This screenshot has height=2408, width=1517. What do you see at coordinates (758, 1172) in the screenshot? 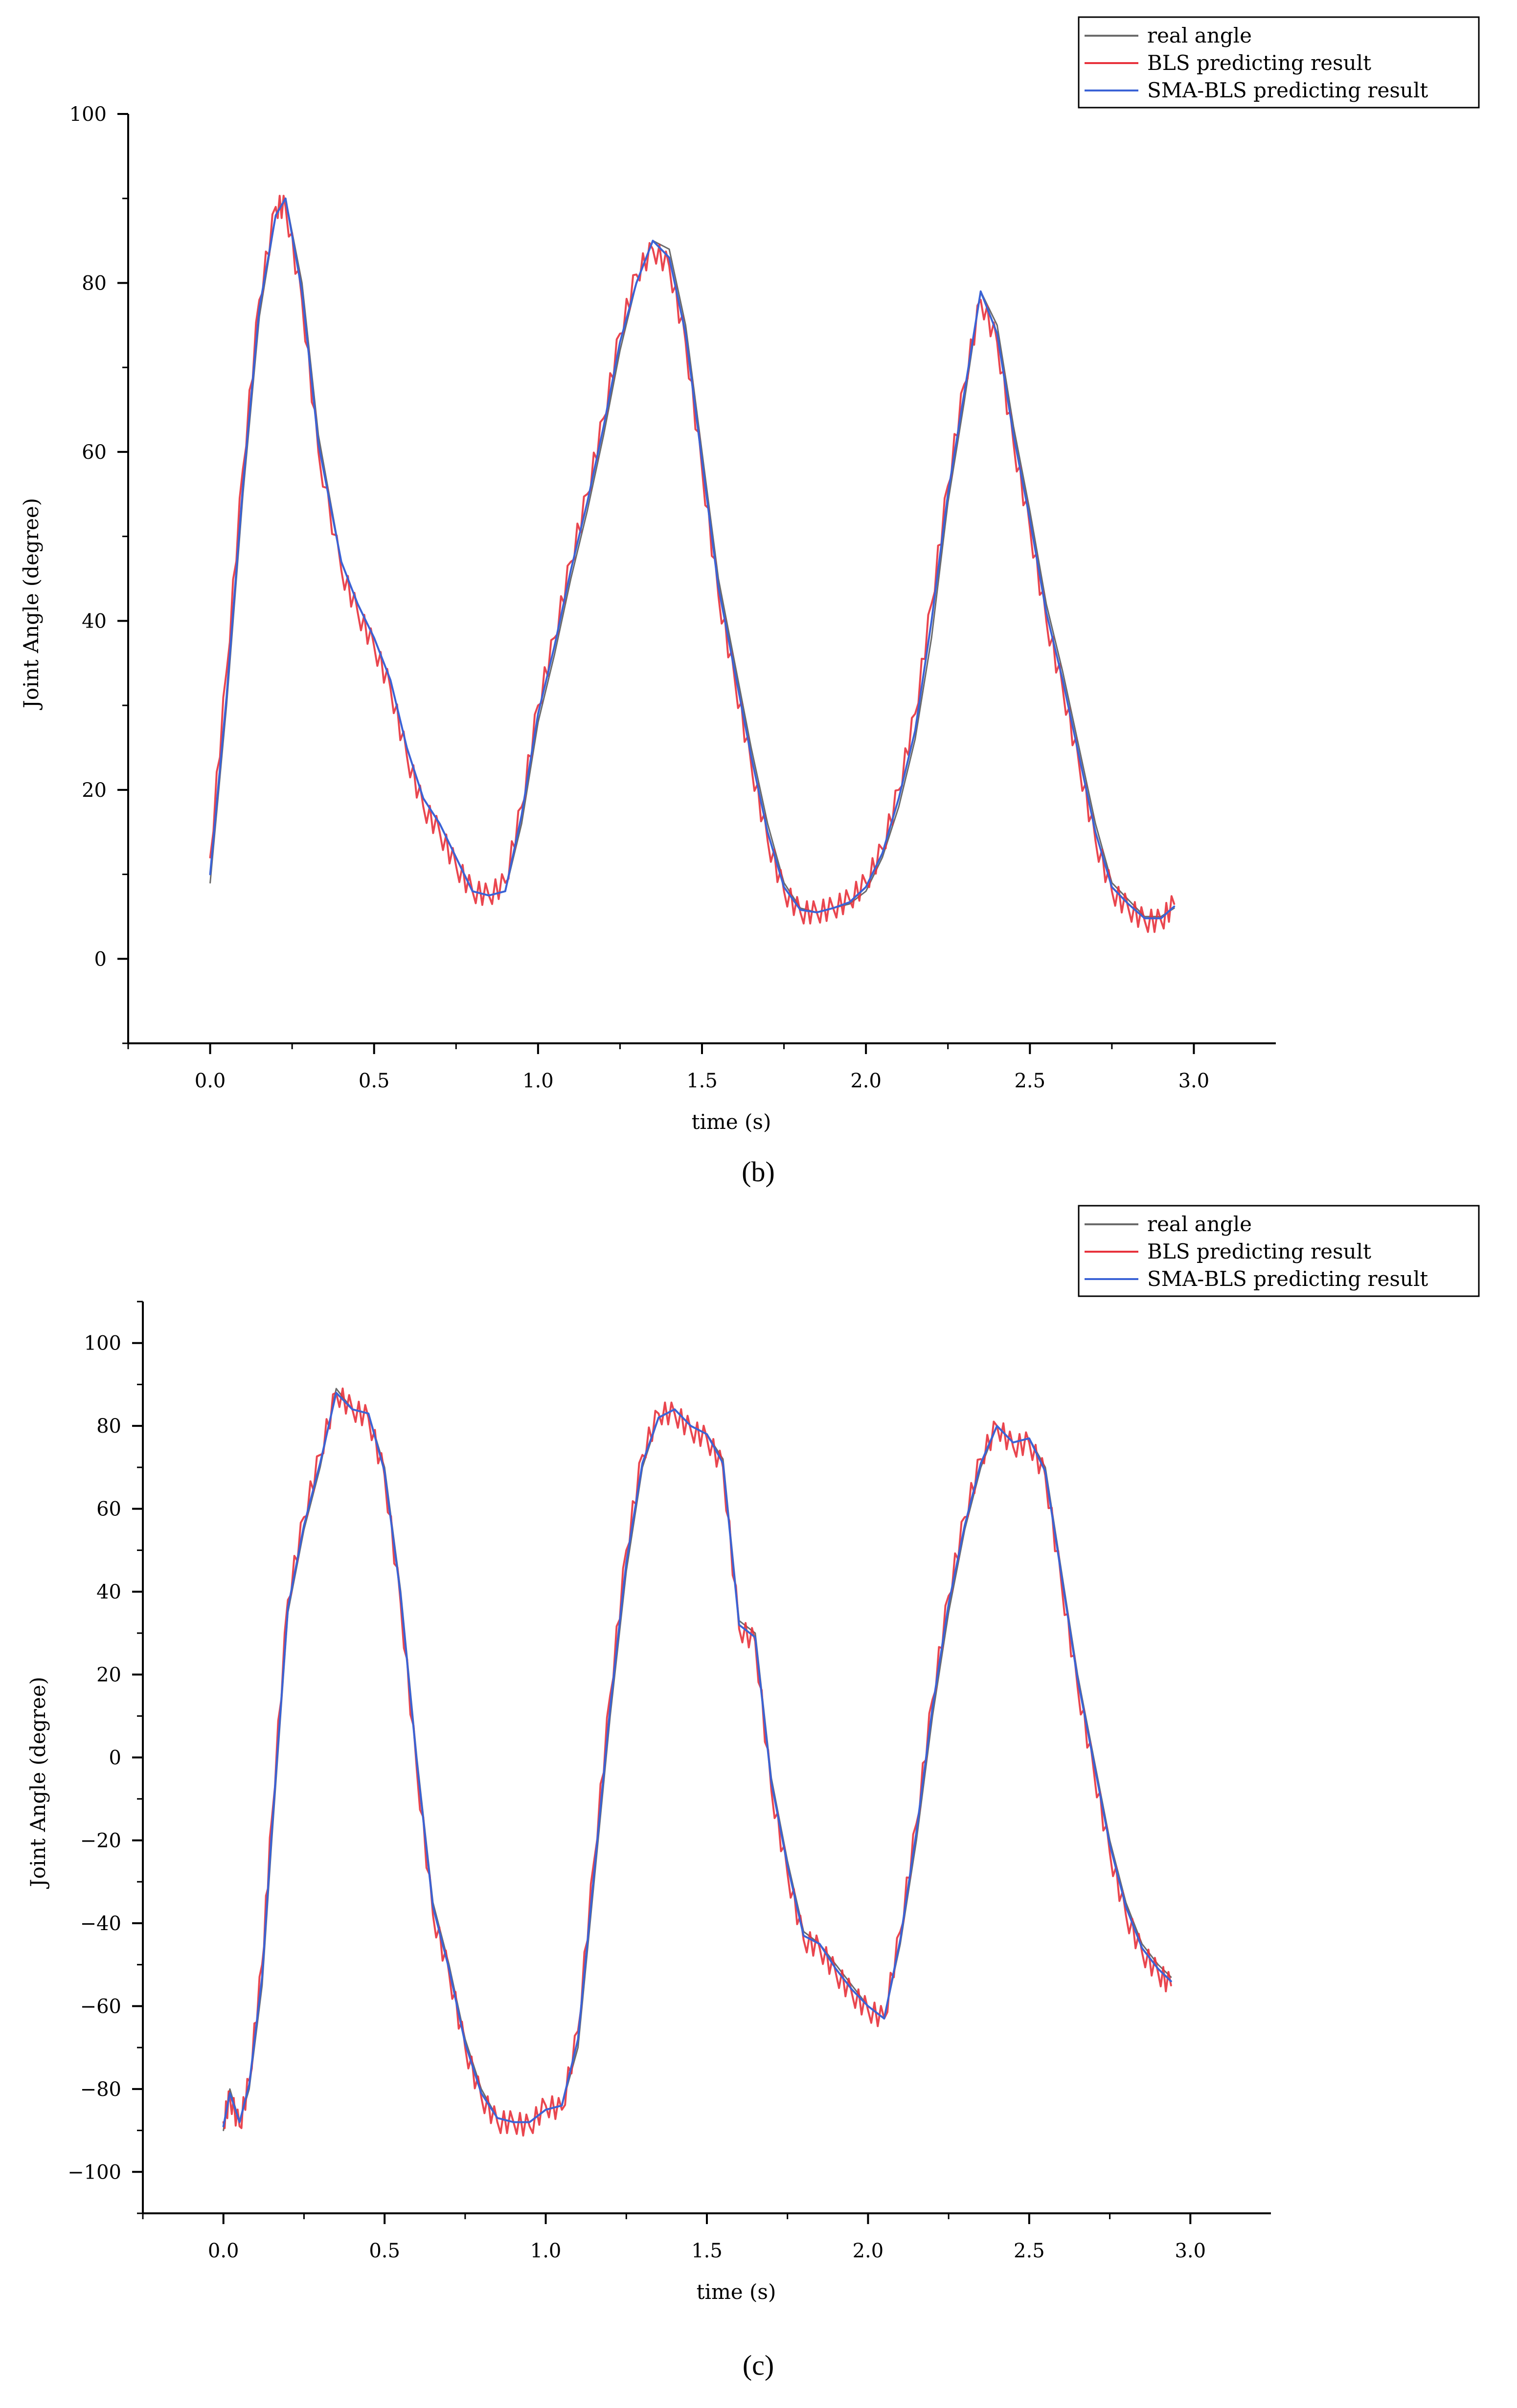
I see `panel-label: (b)` at bounding box center [758, 1172].